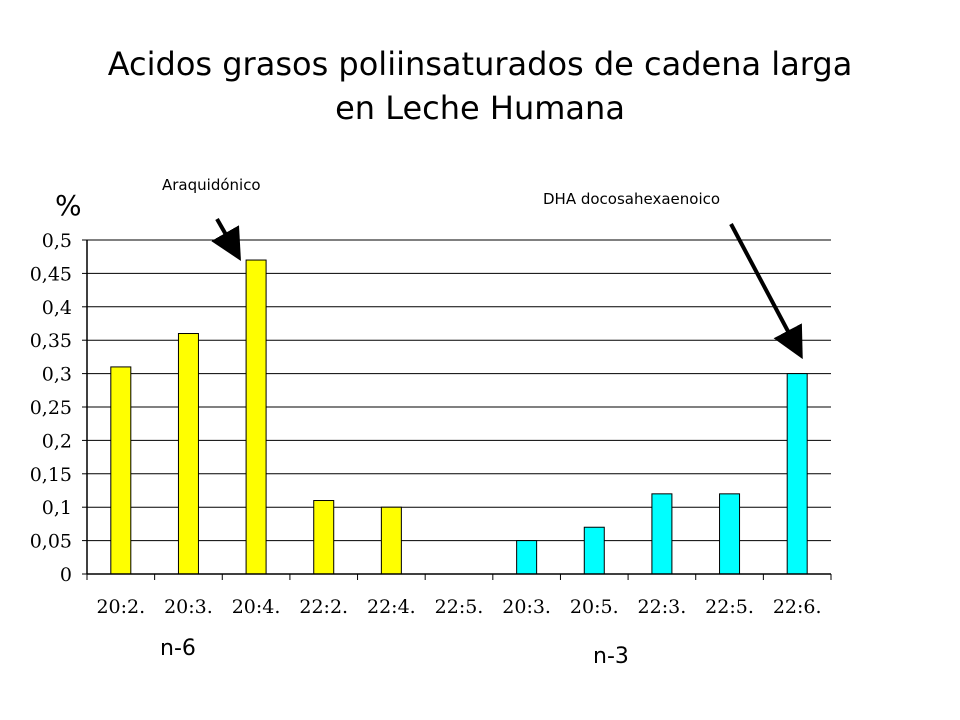 The image size is (960, 720). Describe the element at coordinates (323, 607) in the screenshot. I see `x-tick-label: 22:2.` at that location.